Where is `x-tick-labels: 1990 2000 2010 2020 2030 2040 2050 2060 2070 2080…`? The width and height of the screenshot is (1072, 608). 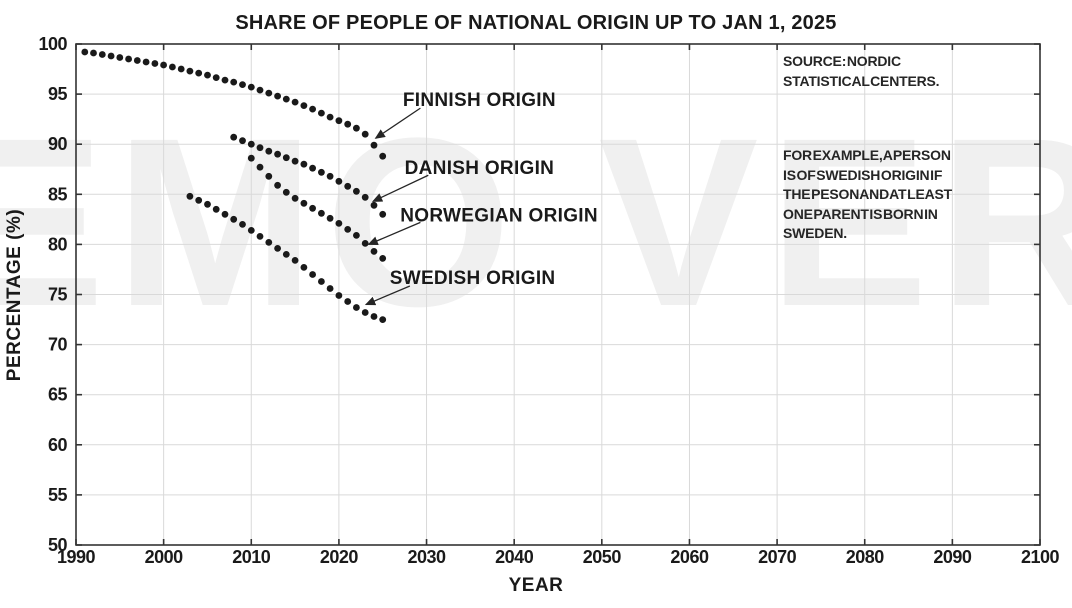
x-tick-labels: 1990 2000 2010 2020 2030 2040 2050 2060 2070 2080… is located at coordinates (558, 557).